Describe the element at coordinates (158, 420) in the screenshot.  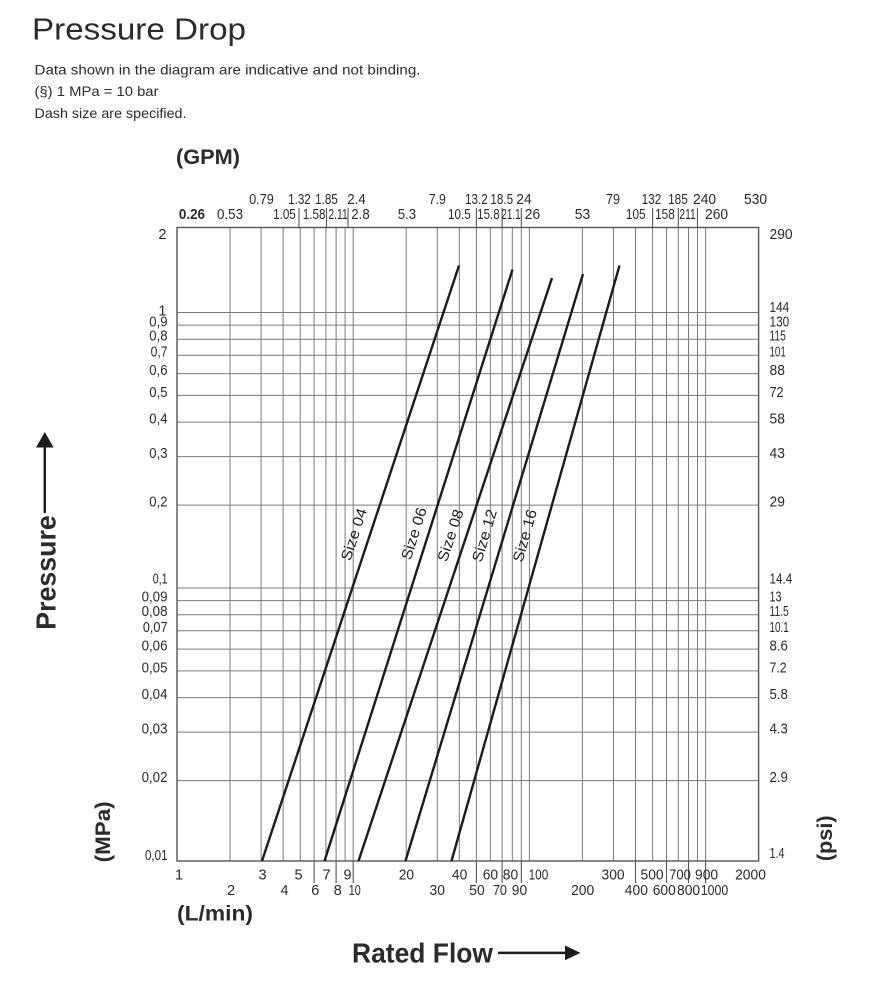
I see `svg-text: 0,4` at that location.